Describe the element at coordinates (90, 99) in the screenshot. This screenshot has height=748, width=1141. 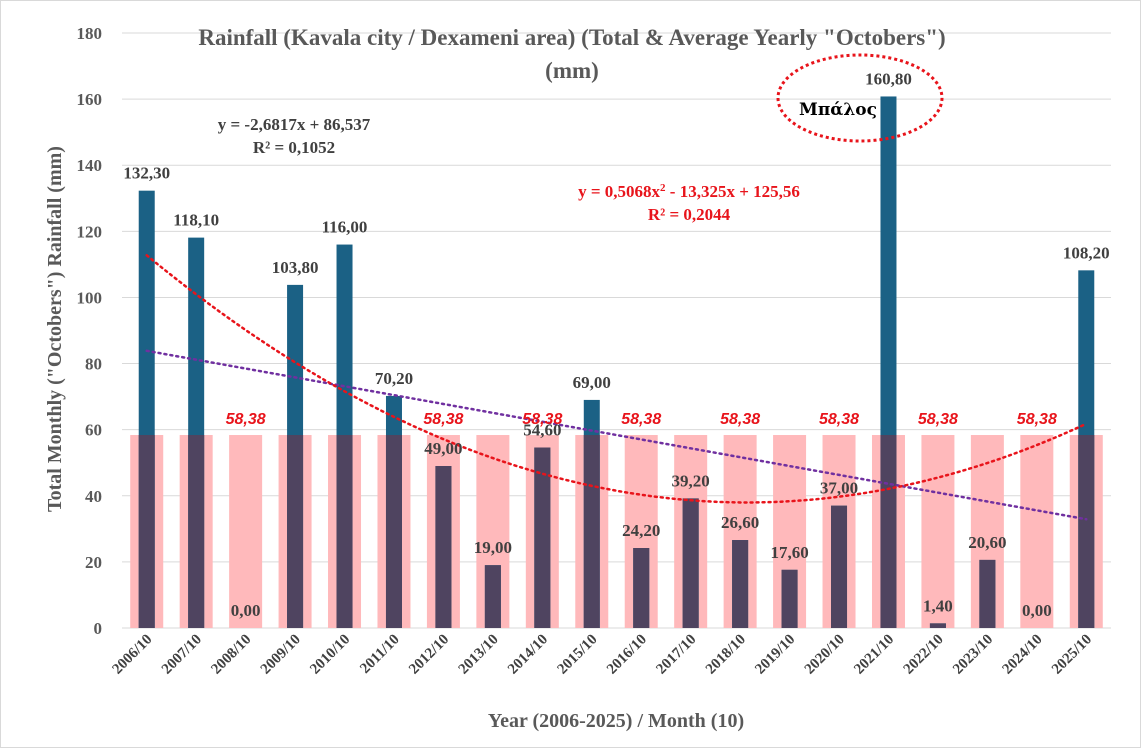
I see `y-tick-label: 160` at that location.